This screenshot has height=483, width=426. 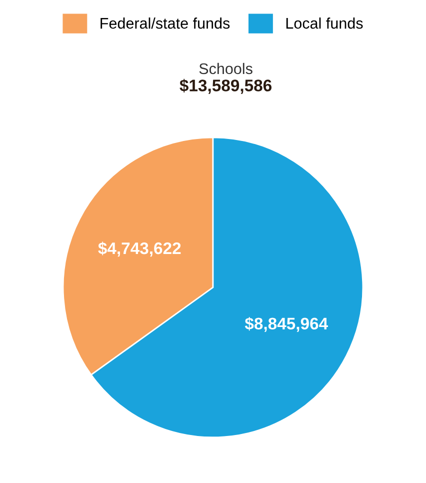 I want to click on data-label: $8,845,964, so click(x=286, y=324).